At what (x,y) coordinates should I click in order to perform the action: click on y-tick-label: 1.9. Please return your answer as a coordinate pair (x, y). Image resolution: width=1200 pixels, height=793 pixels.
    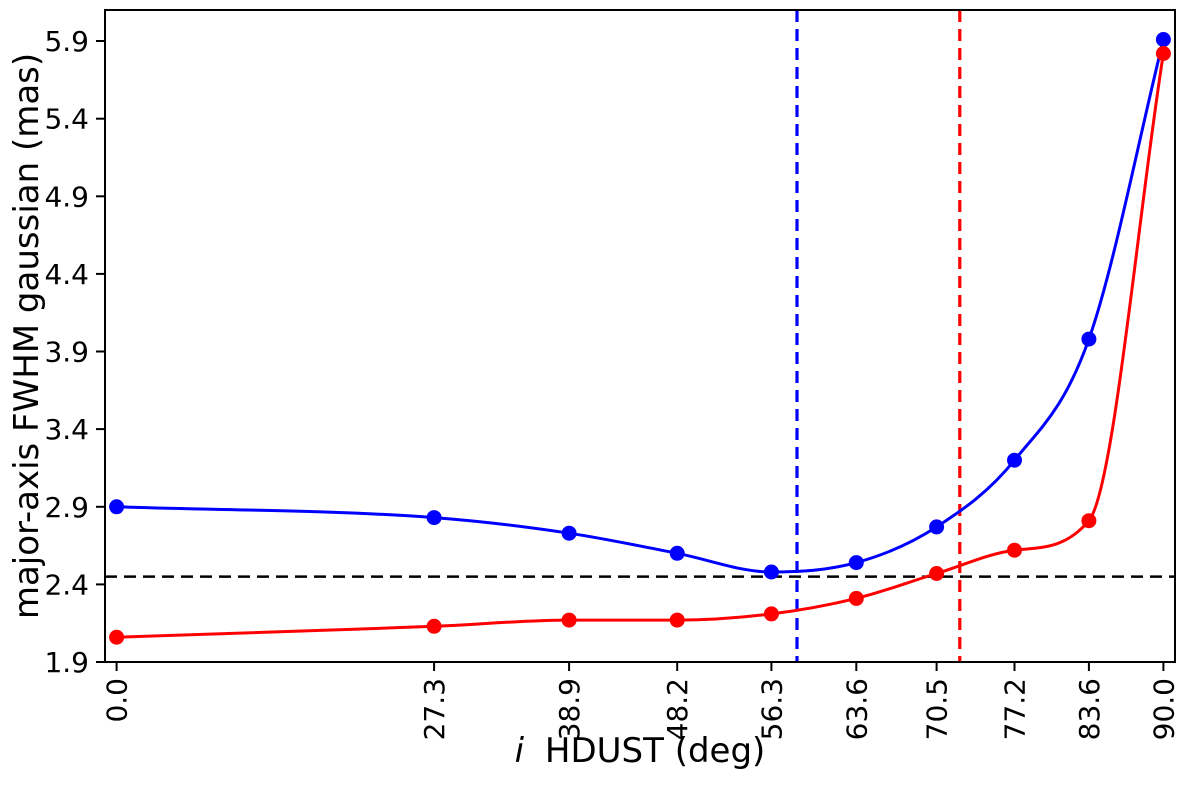
    Looking at the image, I should click on (66, 662).